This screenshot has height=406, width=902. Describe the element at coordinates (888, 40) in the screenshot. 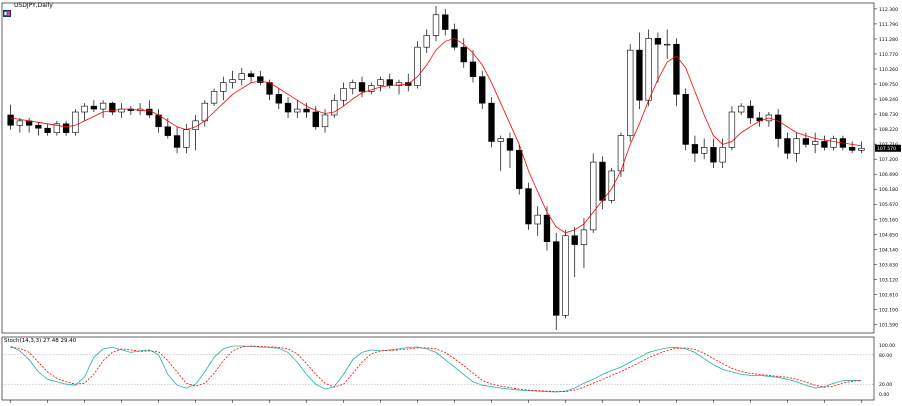

I see `price-tick-label: 111.280` at that location.